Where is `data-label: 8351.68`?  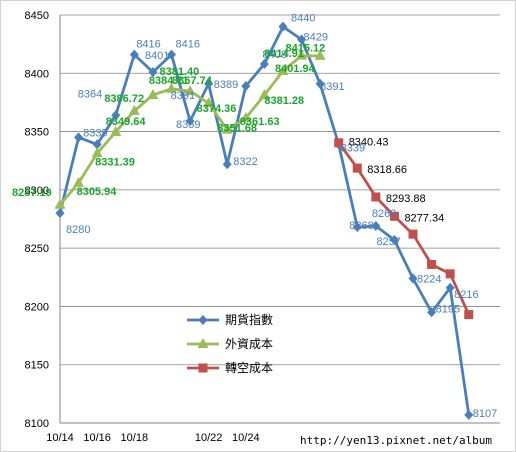
data-label: 8351.68 is located at coordinates (237, 129).